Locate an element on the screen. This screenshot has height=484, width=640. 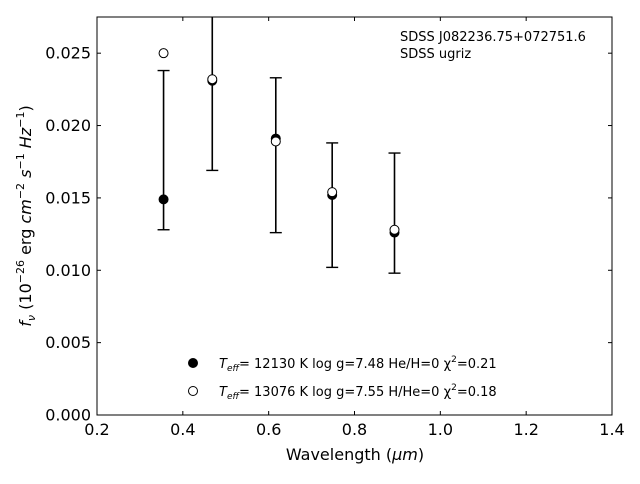
y-tick-label: 0.010 is located at coordinates (68, 270).